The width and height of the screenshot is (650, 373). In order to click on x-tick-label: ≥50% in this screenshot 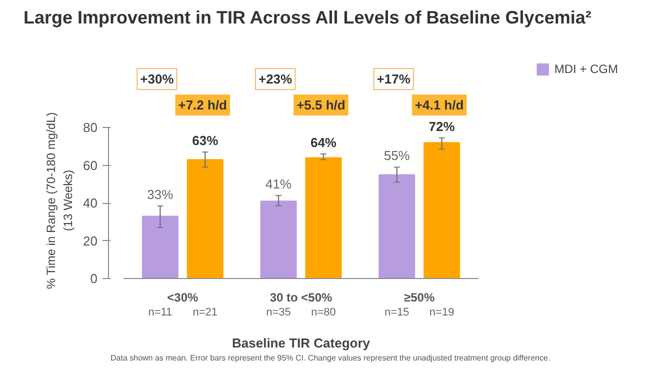, I will do `click(419, 297)`.